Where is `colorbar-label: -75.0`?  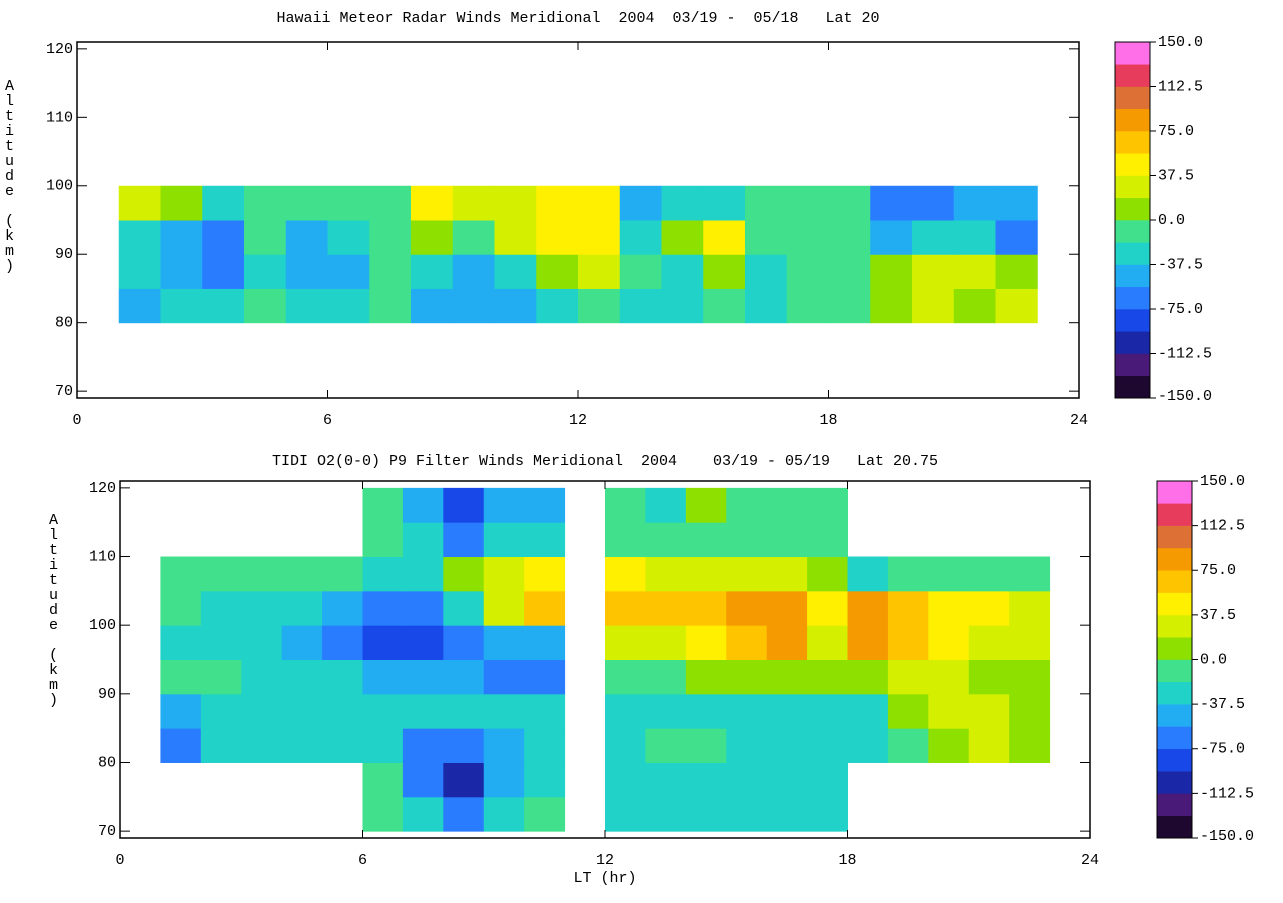 colorbar-label: -75.0 is located at coordinates (1180, 309).